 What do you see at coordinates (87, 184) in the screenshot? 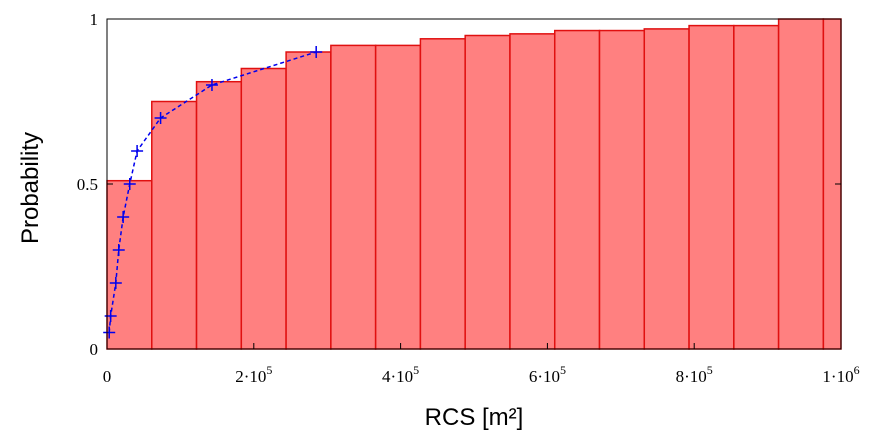
I see `y-tick-label: 0.5` at bounding box center [87, 184].